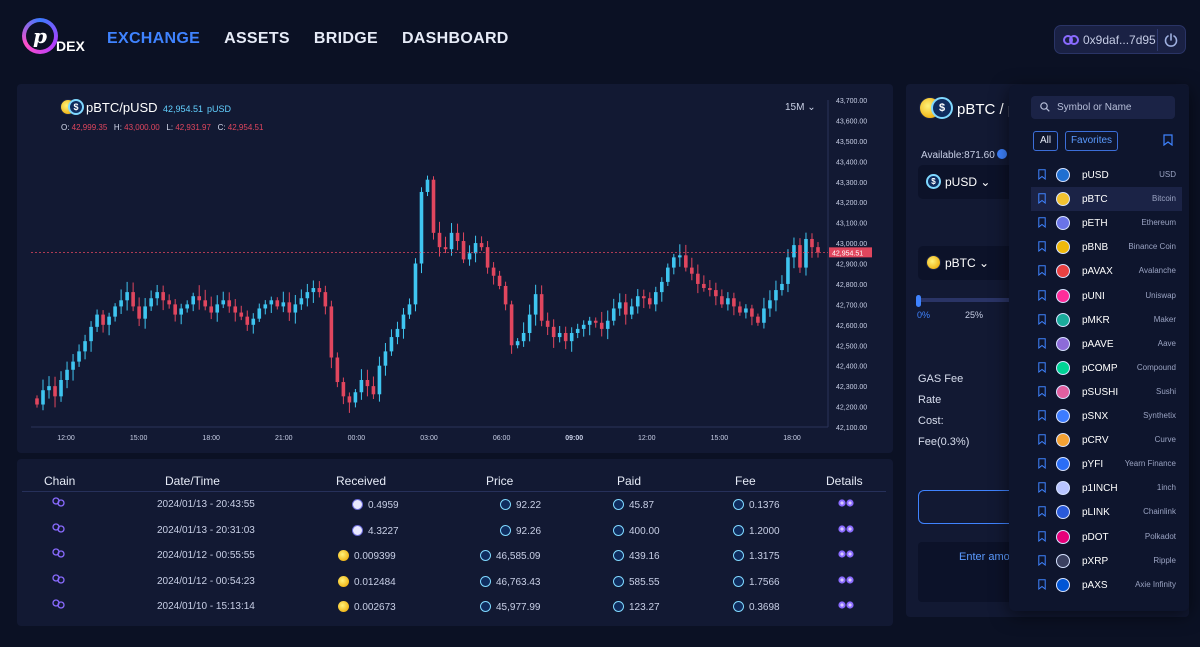 The height and width of the screenshot is (647, 1200). What do you see at coordinates (1106, 296) in the screenshot?
I see `token-row-puni: pUNI Uniswap` at bounding box center [1106, 296].